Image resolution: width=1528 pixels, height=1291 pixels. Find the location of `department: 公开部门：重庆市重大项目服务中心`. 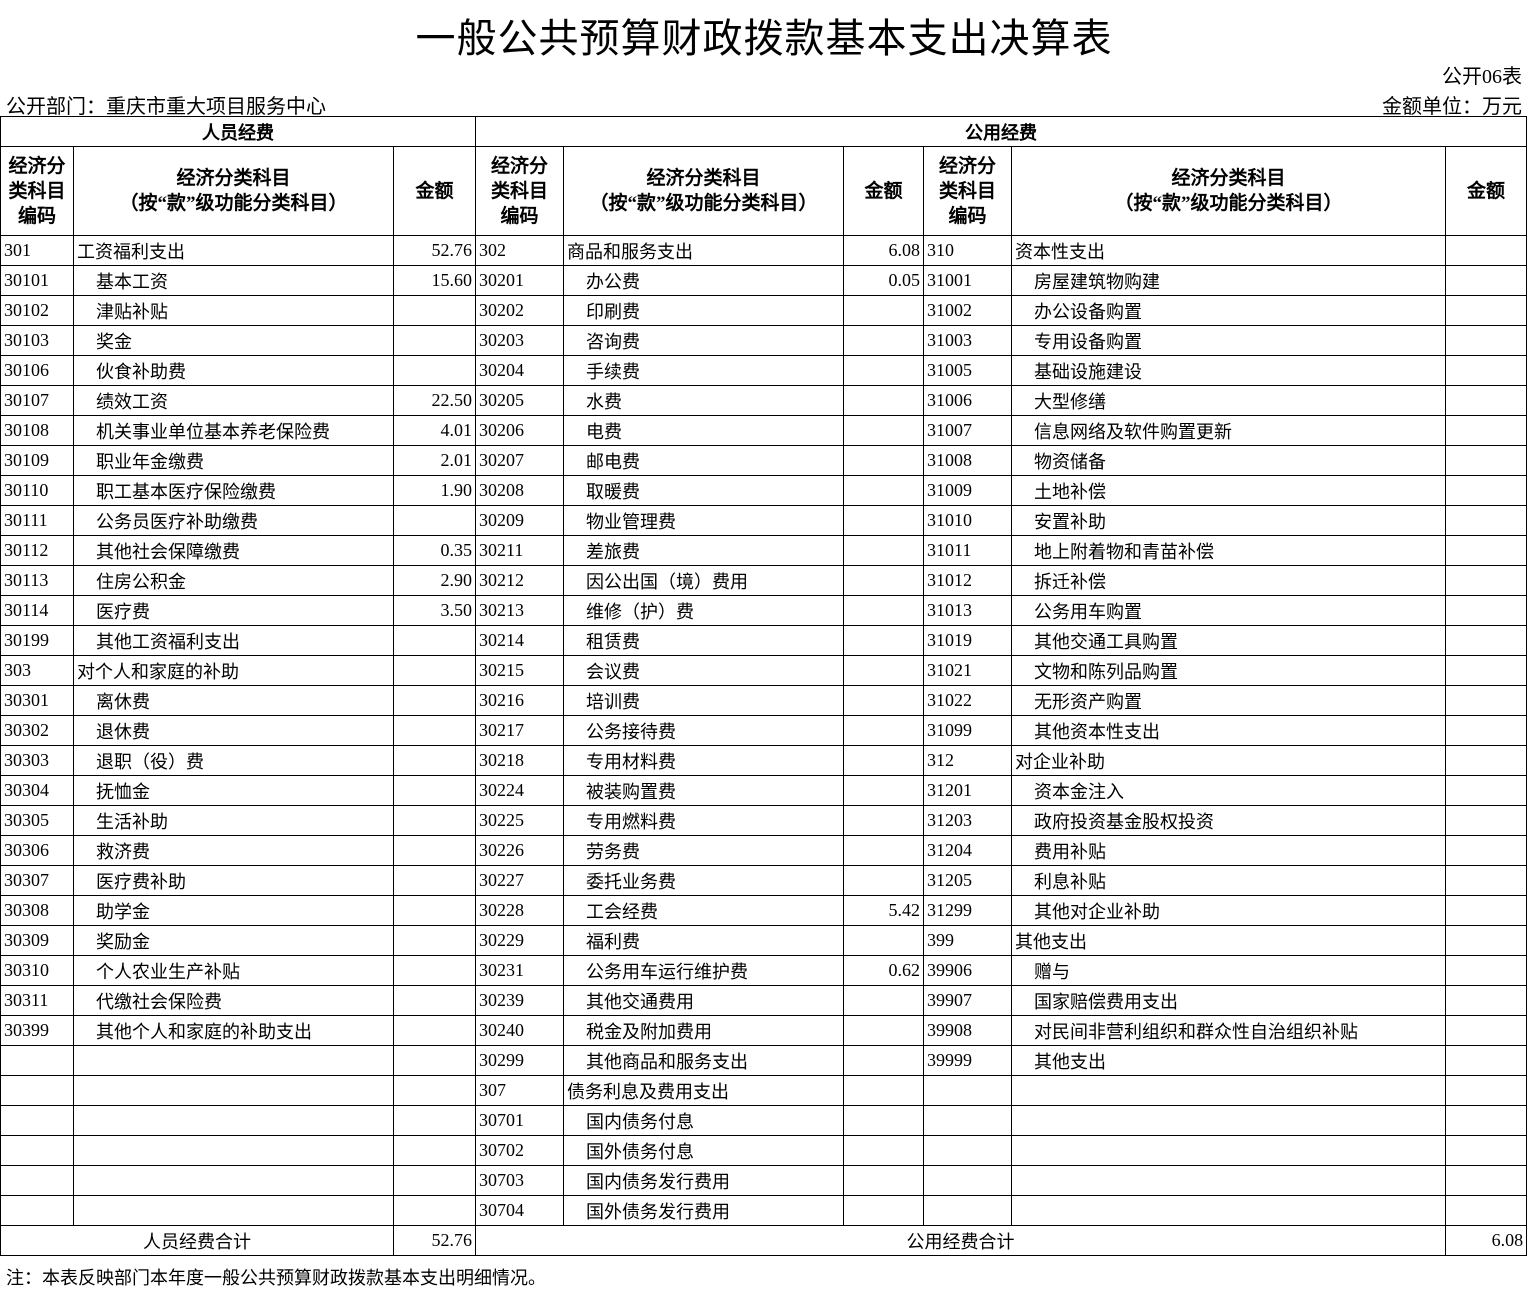

department: 公开部门：重庆市重大项目服务中心 is located at coordinates (166, 107).